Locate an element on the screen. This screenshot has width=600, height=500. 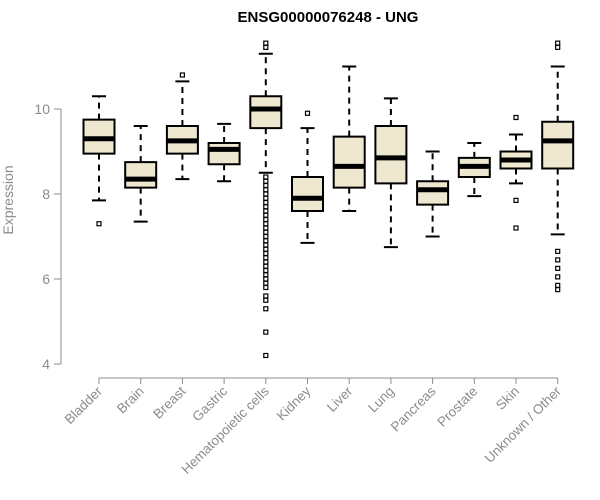
y-tick-label: 10 is located at coordinates (42, 109).